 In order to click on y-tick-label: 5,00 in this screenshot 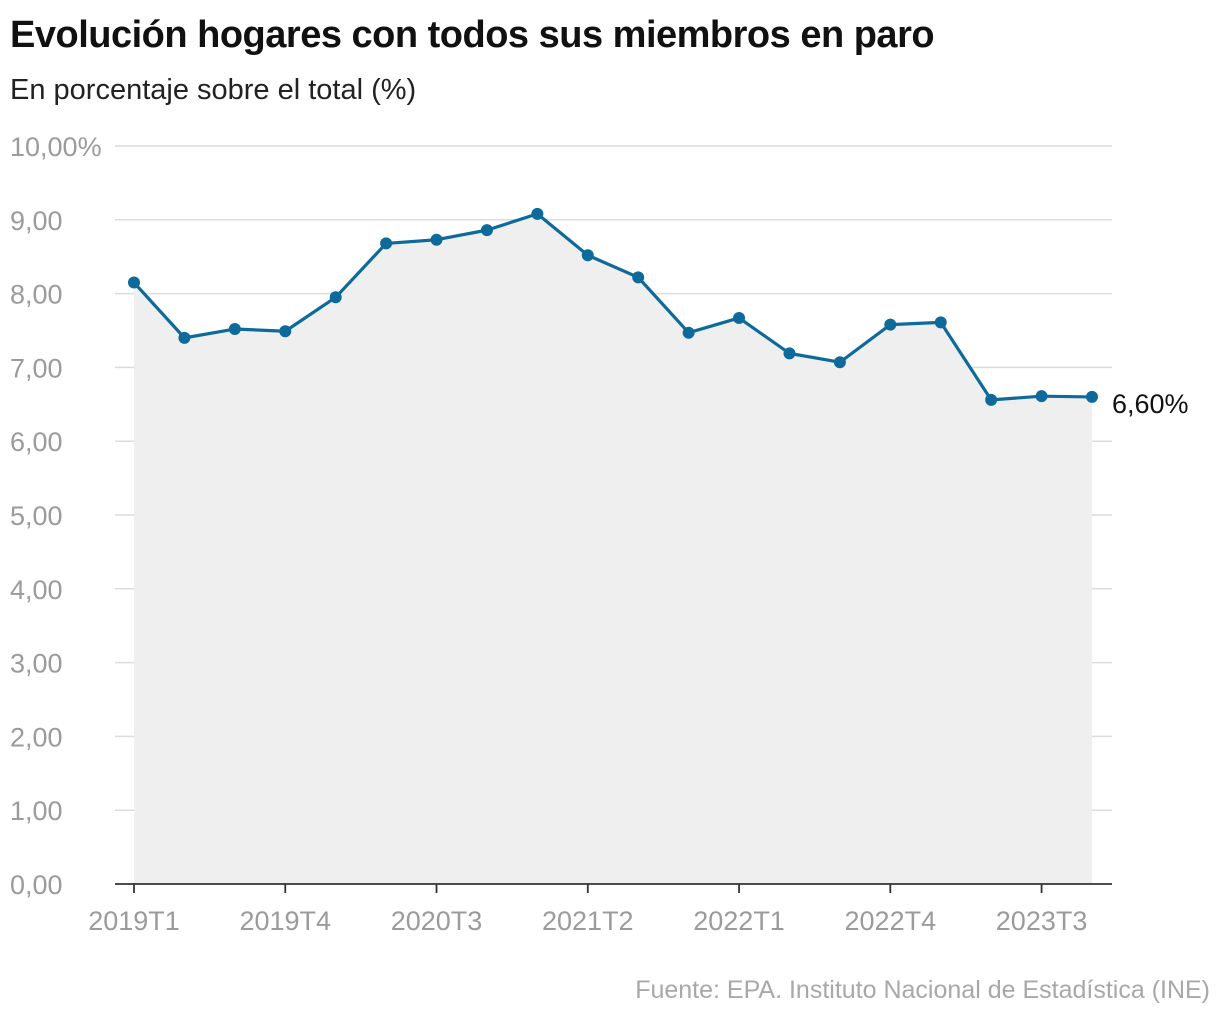, I will do `click(36, 516)`.